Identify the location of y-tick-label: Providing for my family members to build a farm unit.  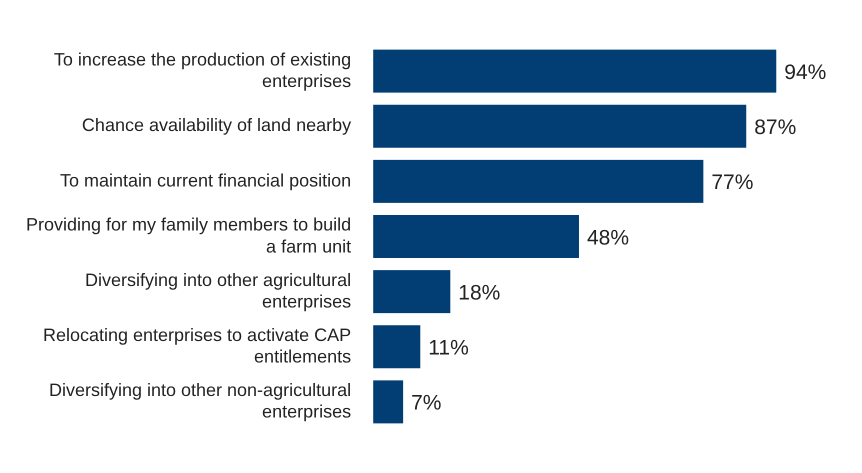
(189, 235).